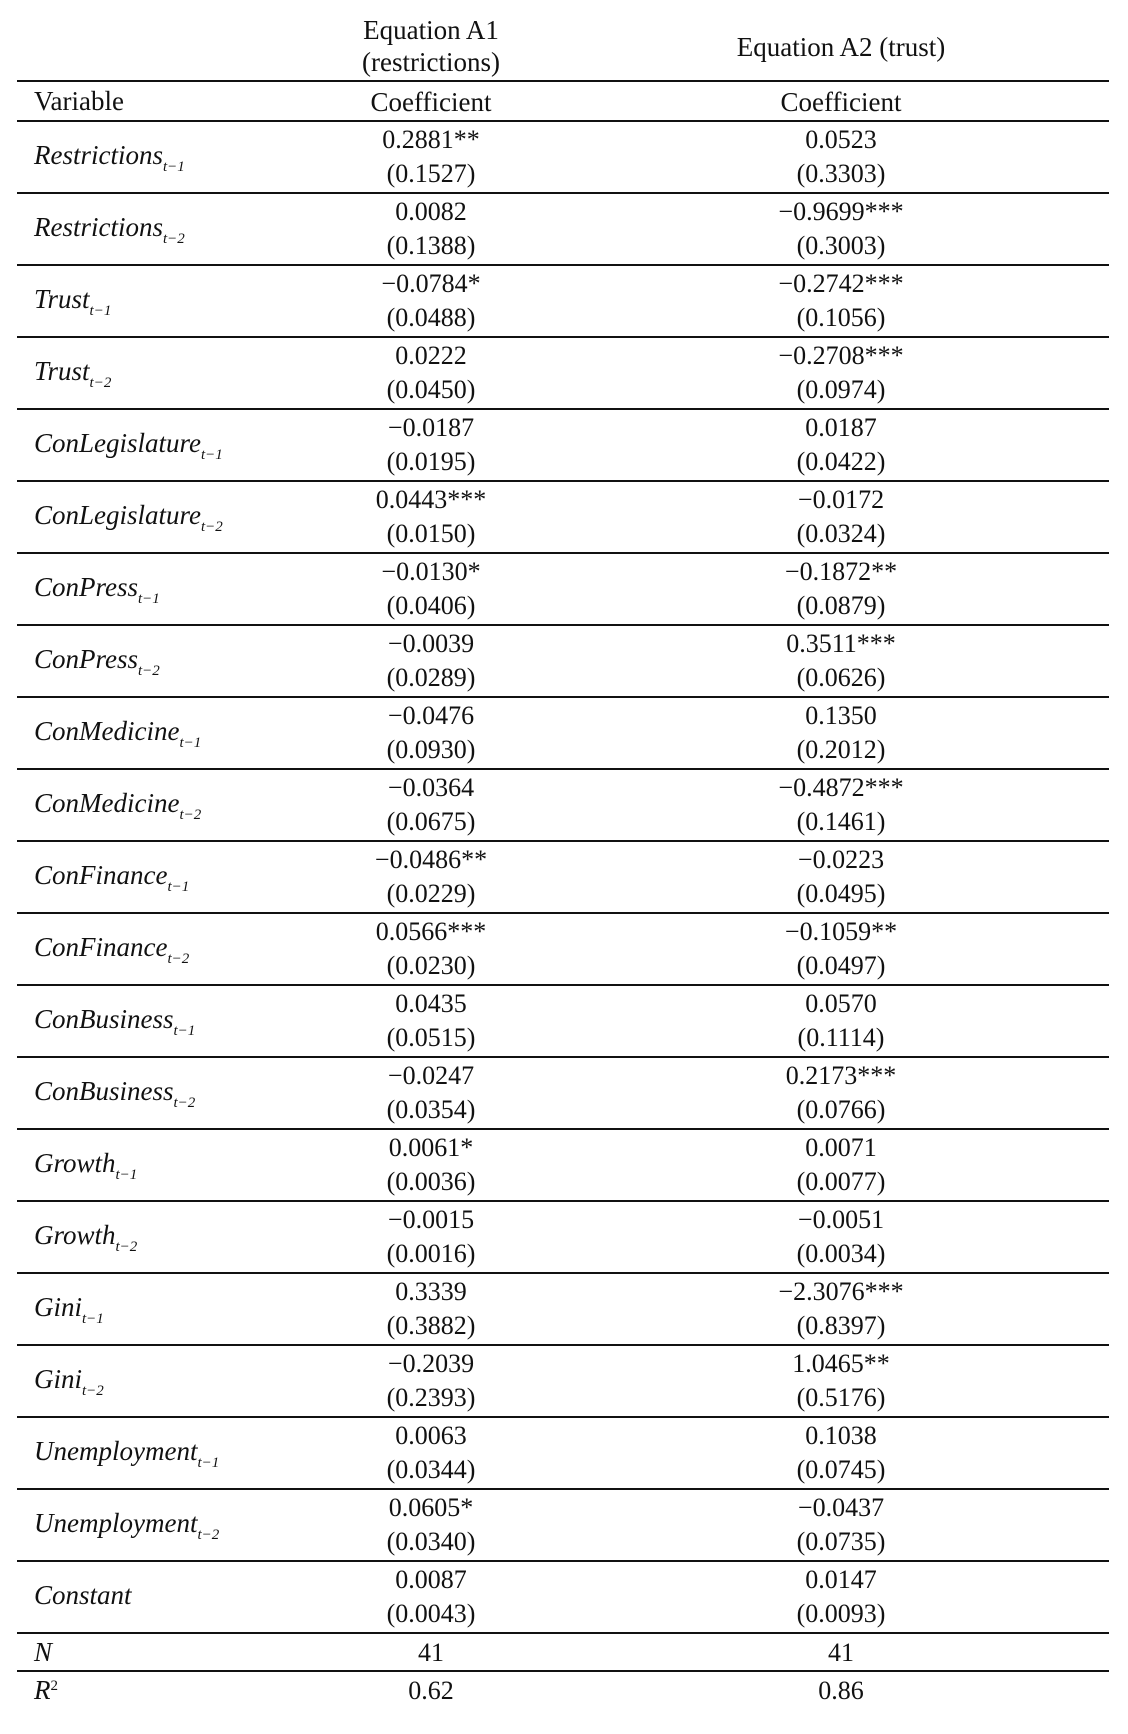 Image resolution: width=1128 pixels, height=1734 pixels. What do you see at coordinates (109, 230) in the screenshot?
I see `variable-name: Restrictionst−2` at bounding box center [109, 230].